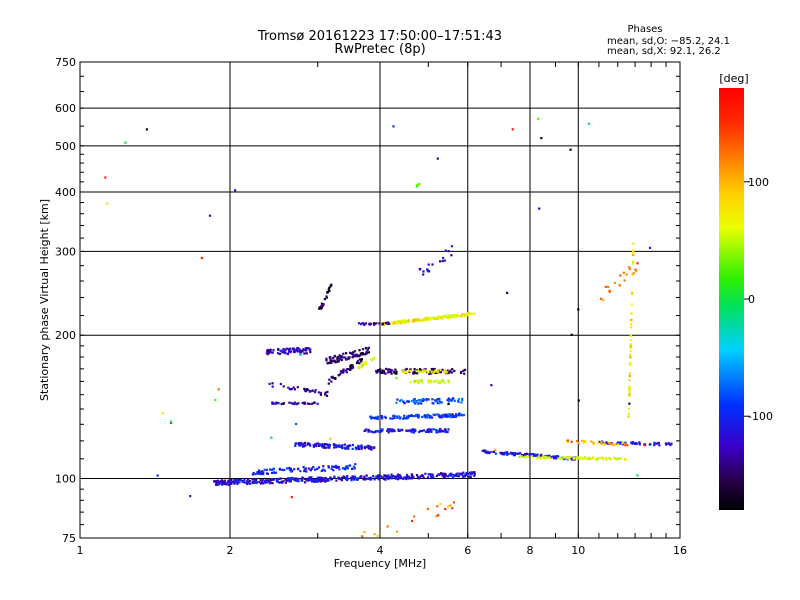 This screenshot has height=600, width=800. I want to click on phase-stats-x: mean, sd,X: 92.1, 26.2, so click(664, 51).